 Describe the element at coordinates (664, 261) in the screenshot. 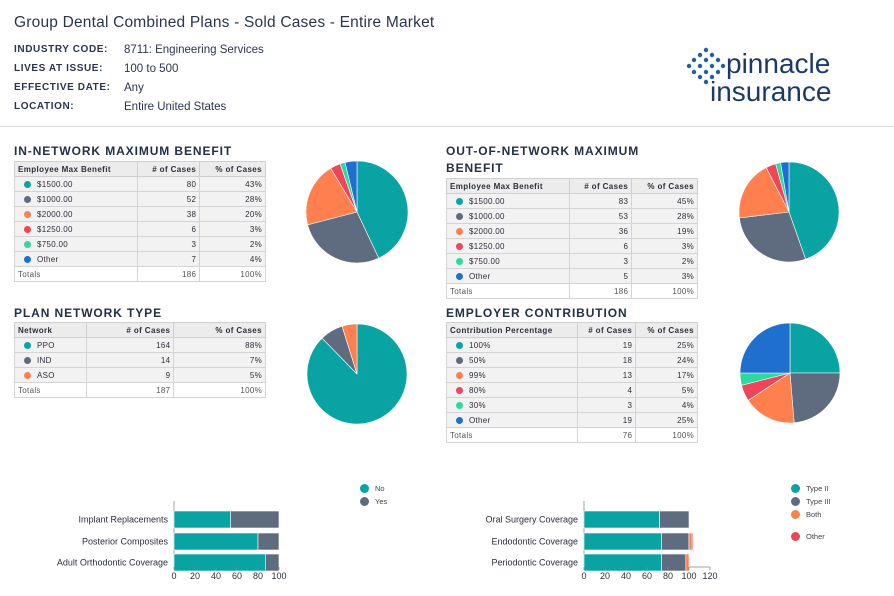

I see `cell-pct: 2%` at that location.